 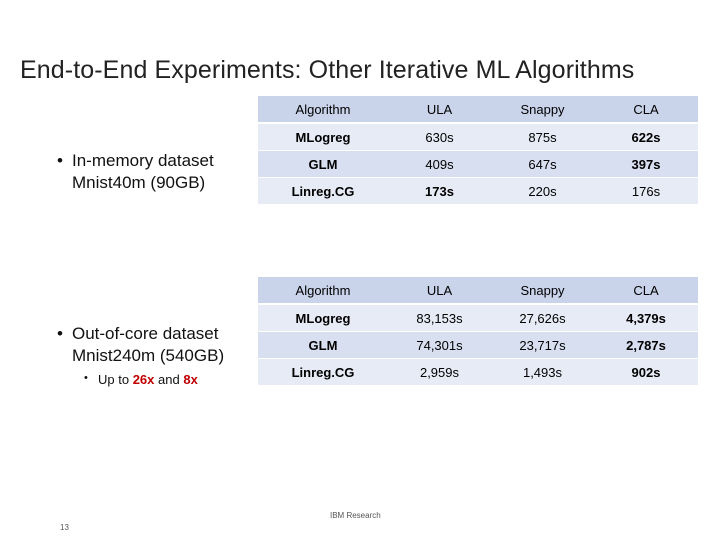 I want to click on bullet-line: Out-of-core dataset, so click(x=145, y=333).